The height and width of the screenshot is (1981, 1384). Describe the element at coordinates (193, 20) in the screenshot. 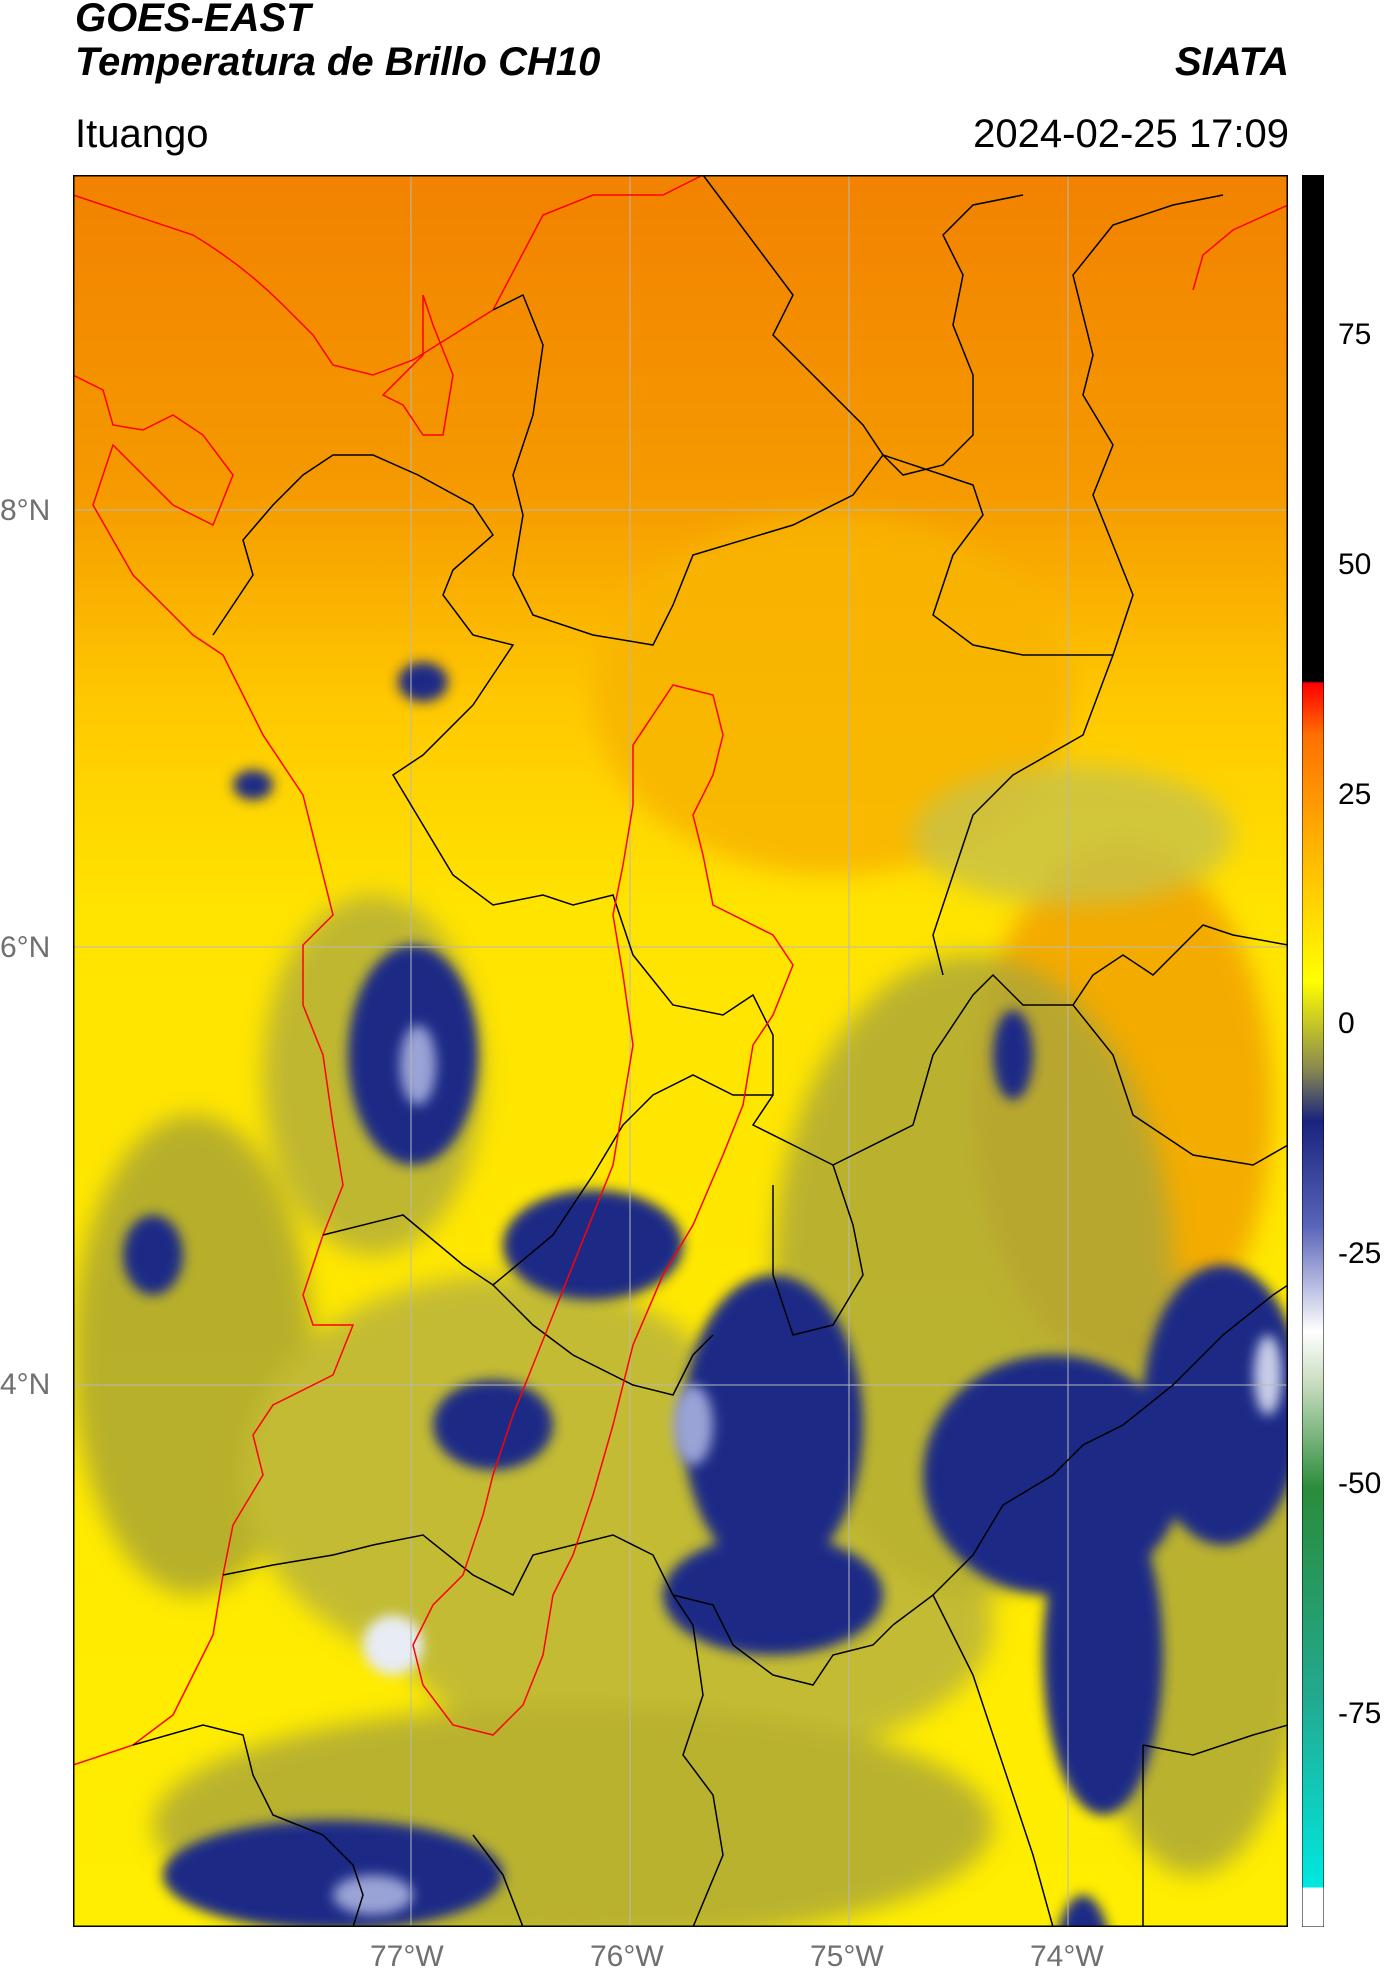

I see `satellite-title: GOES-EAST` at that location.